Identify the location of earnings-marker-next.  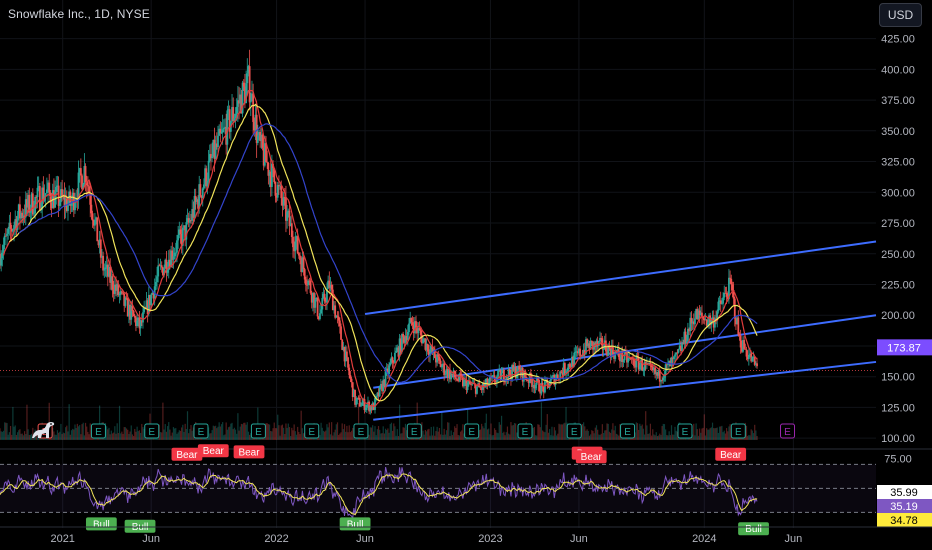
(788, 431).